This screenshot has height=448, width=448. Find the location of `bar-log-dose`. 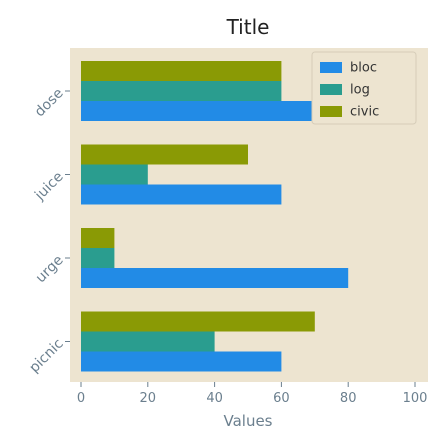

bar-log-dose is located at coordinates (181, 91).